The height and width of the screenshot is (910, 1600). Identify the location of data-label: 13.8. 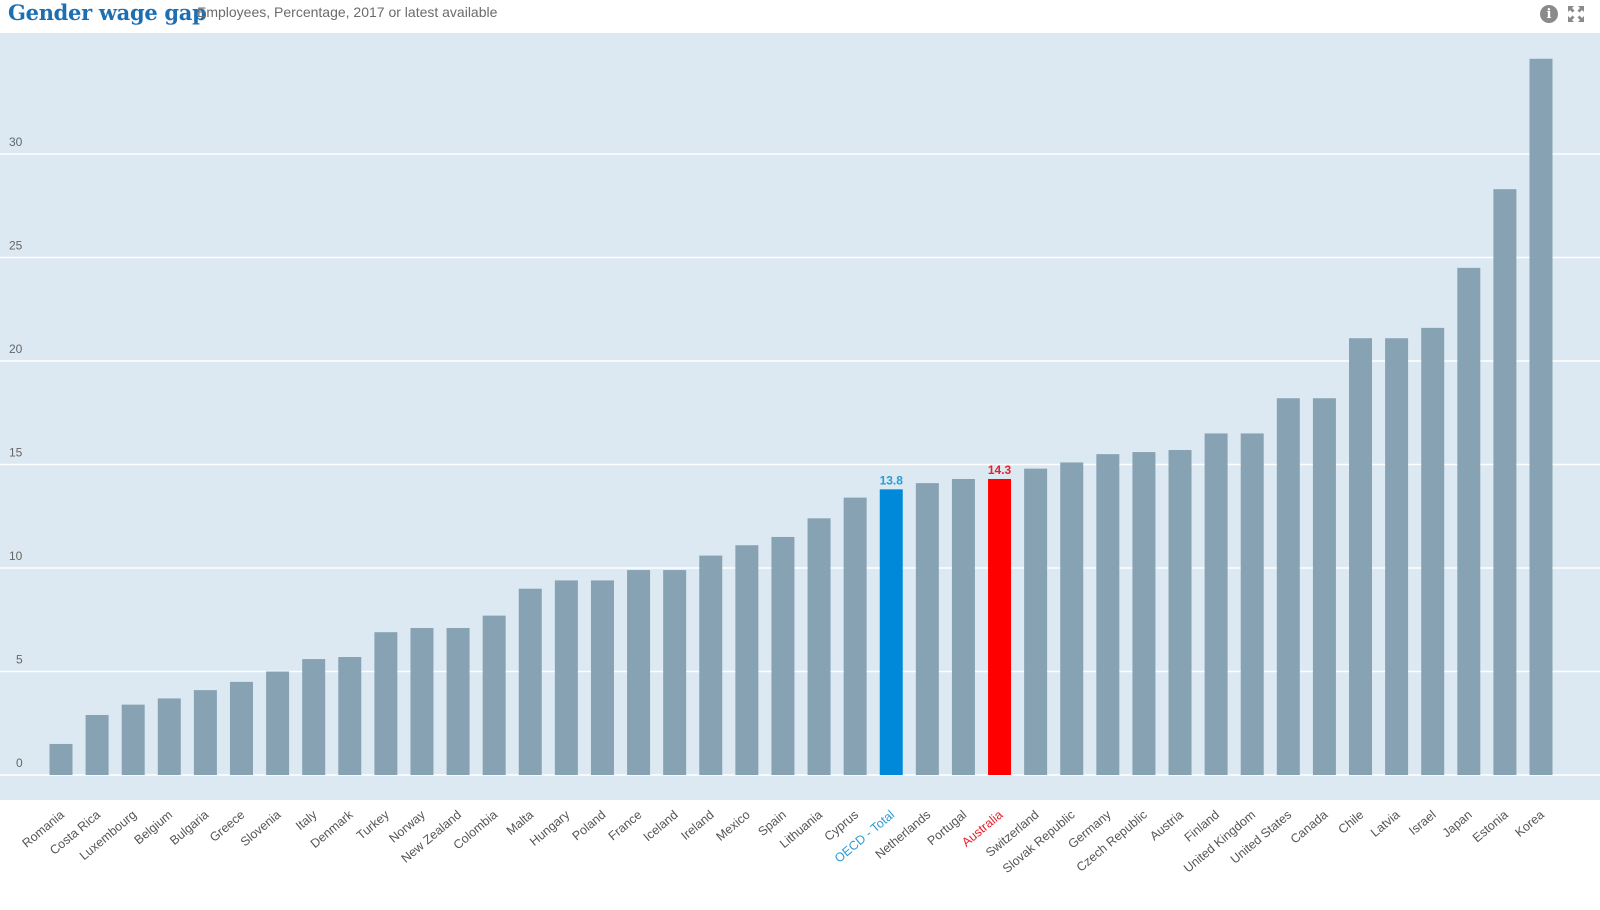
(892, 480).